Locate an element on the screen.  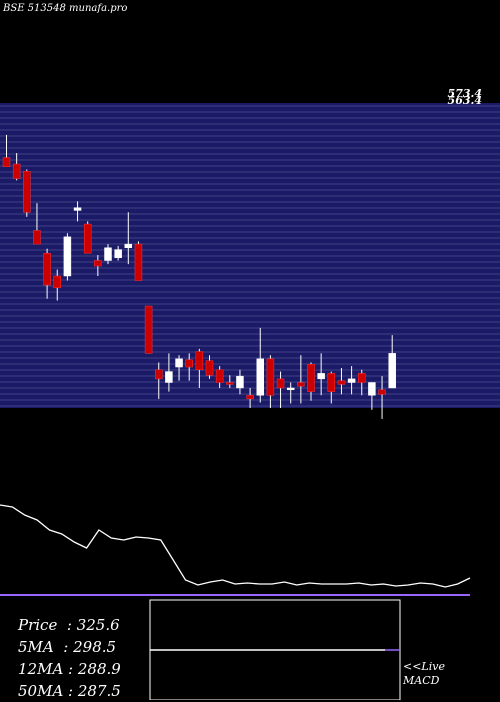
macd-panel is located at coordinates (275, 649).